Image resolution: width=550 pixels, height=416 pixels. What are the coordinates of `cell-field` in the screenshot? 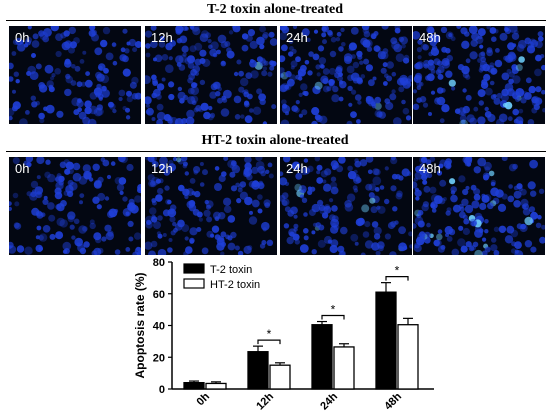 It's located at (346, 75).